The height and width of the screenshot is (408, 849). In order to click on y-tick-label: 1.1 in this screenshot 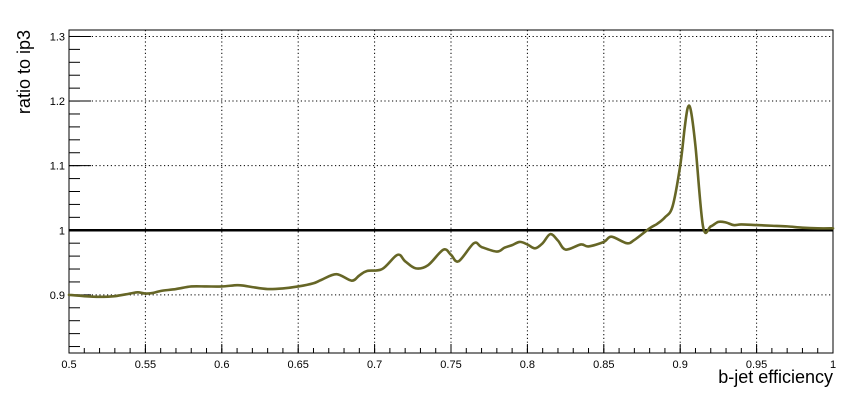, I will do `click(57, 167)`.